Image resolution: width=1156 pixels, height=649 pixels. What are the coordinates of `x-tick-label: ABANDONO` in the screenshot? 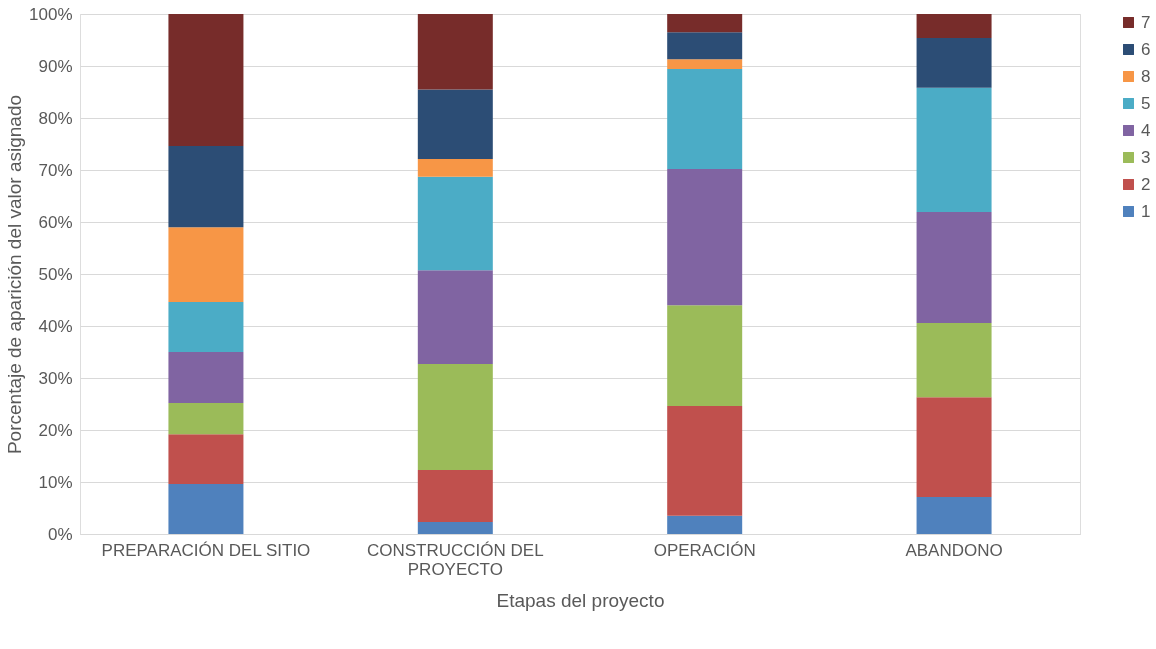 It's located at (954, 550).